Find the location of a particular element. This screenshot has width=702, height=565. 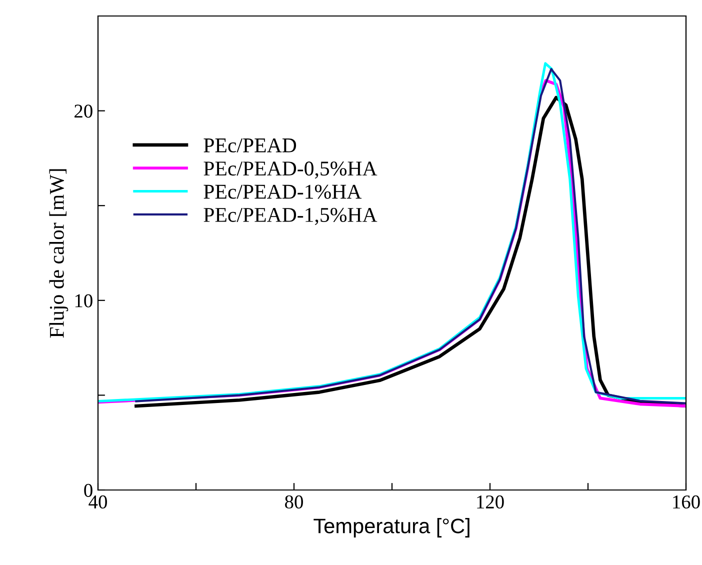

x-tick-label: 120 is located at coordinates (490, 502).